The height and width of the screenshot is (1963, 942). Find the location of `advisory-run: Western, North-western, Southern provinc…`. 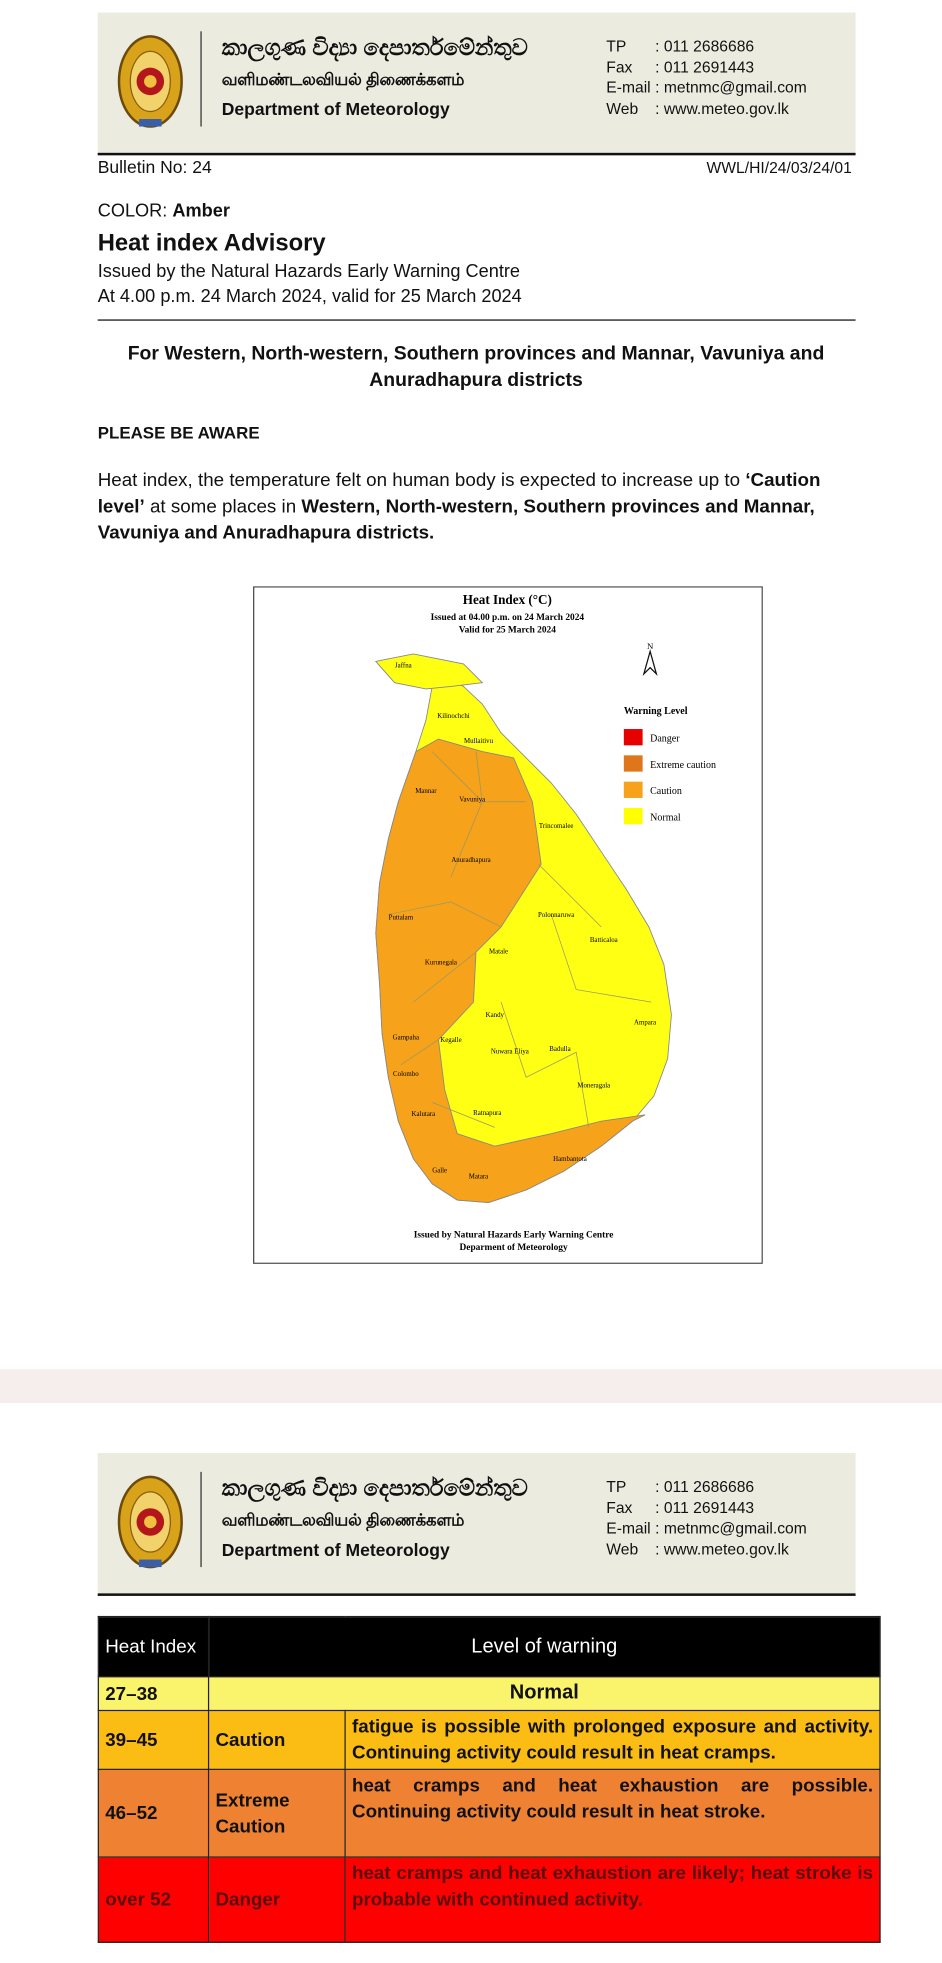

advisory-run: Western, North-western, Southern provinc… is located at coordinates (456, 520).